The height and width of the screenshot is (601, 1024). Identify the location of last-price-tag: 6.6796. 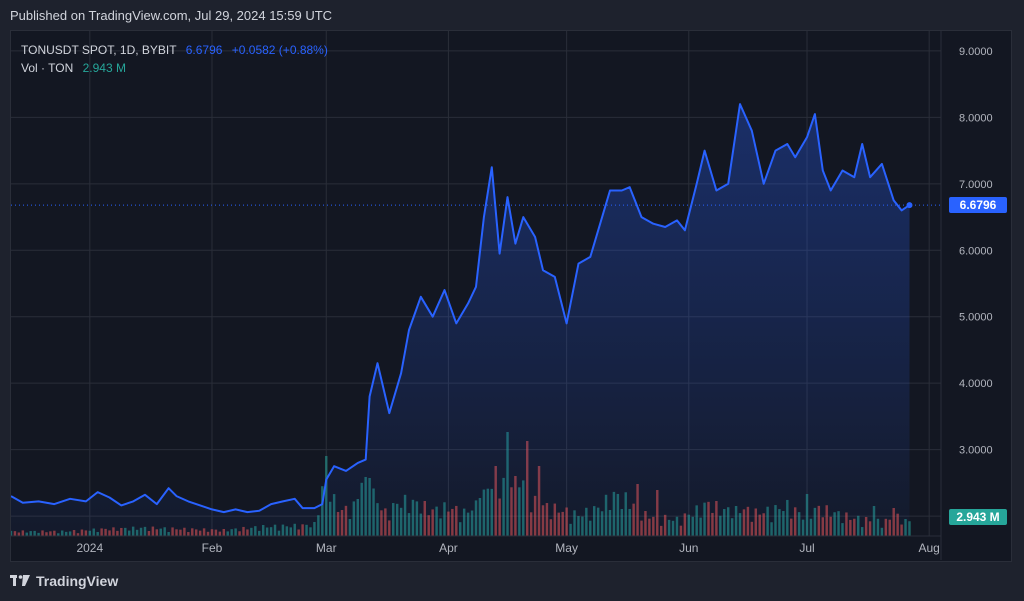
(978, 205).